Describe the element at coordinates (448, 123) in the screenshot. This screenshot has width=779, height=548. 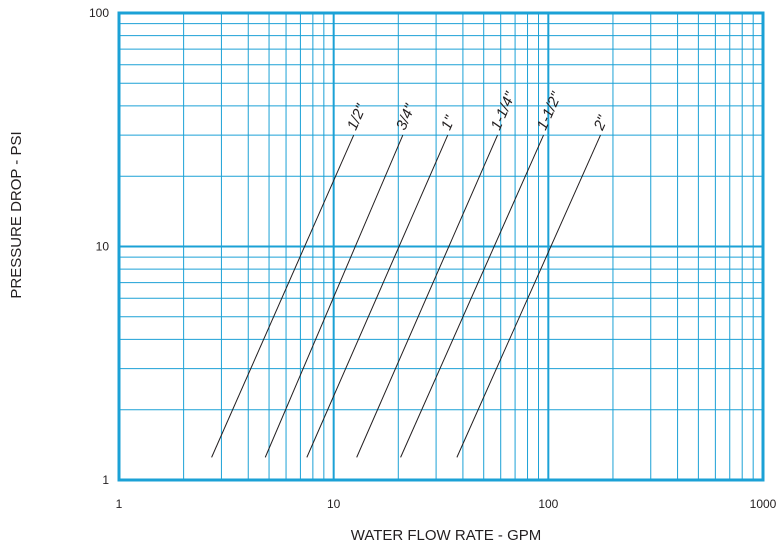
I see `series-label: 1"` at that location.